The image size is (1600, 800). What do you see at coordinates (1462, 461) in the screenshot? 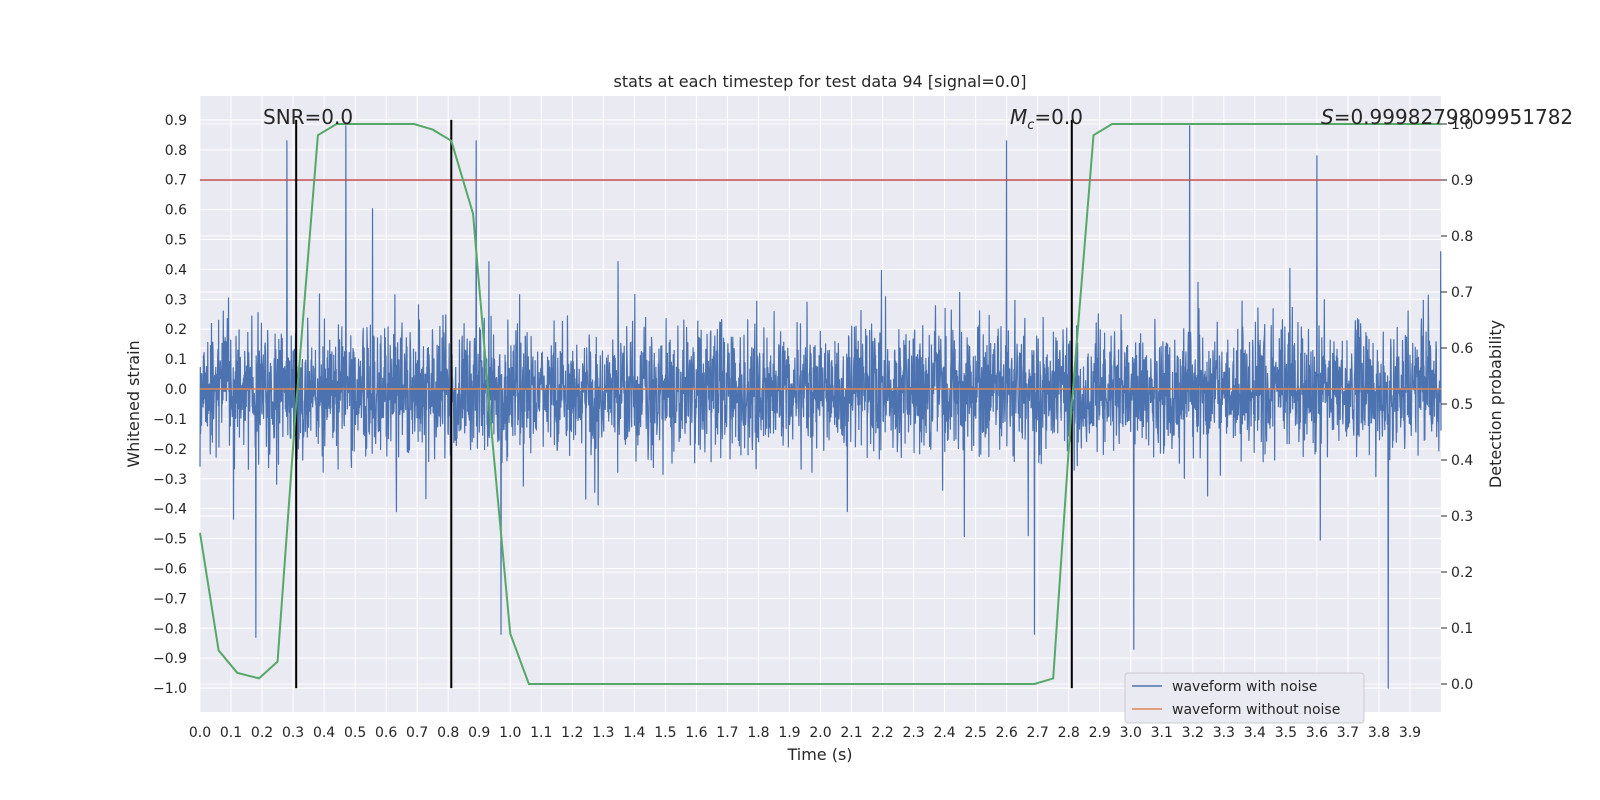
I see `y2-tick-label: 0.4` at bounding box center [1462, 461].